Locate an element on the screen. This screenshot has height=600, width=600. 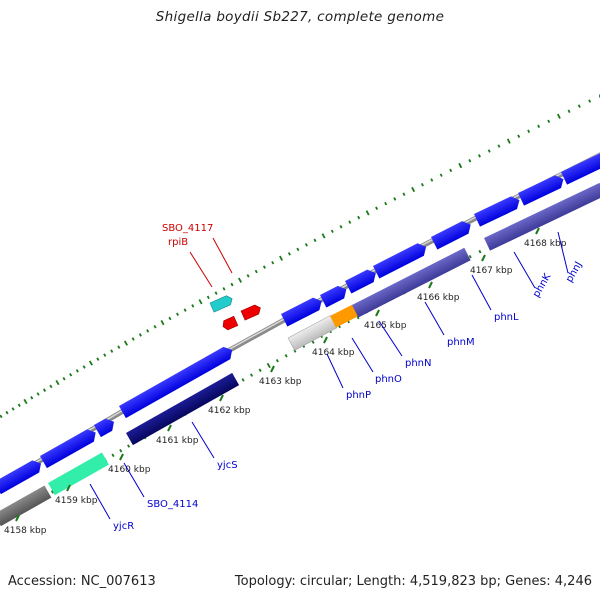
gene-label: SBO_4114 is located at coordinates (172, 504).